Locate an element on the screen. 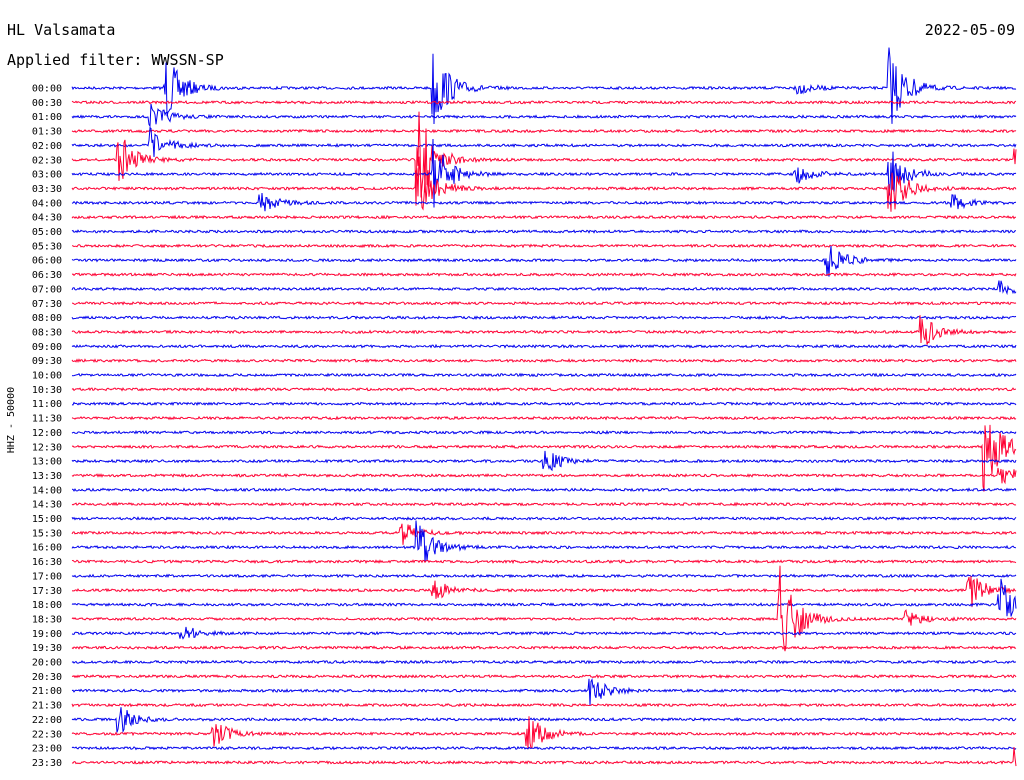 The width and height of the screenshot is (1024, 780). station-title: HL Valsamata is located at coordinates (61, 30).